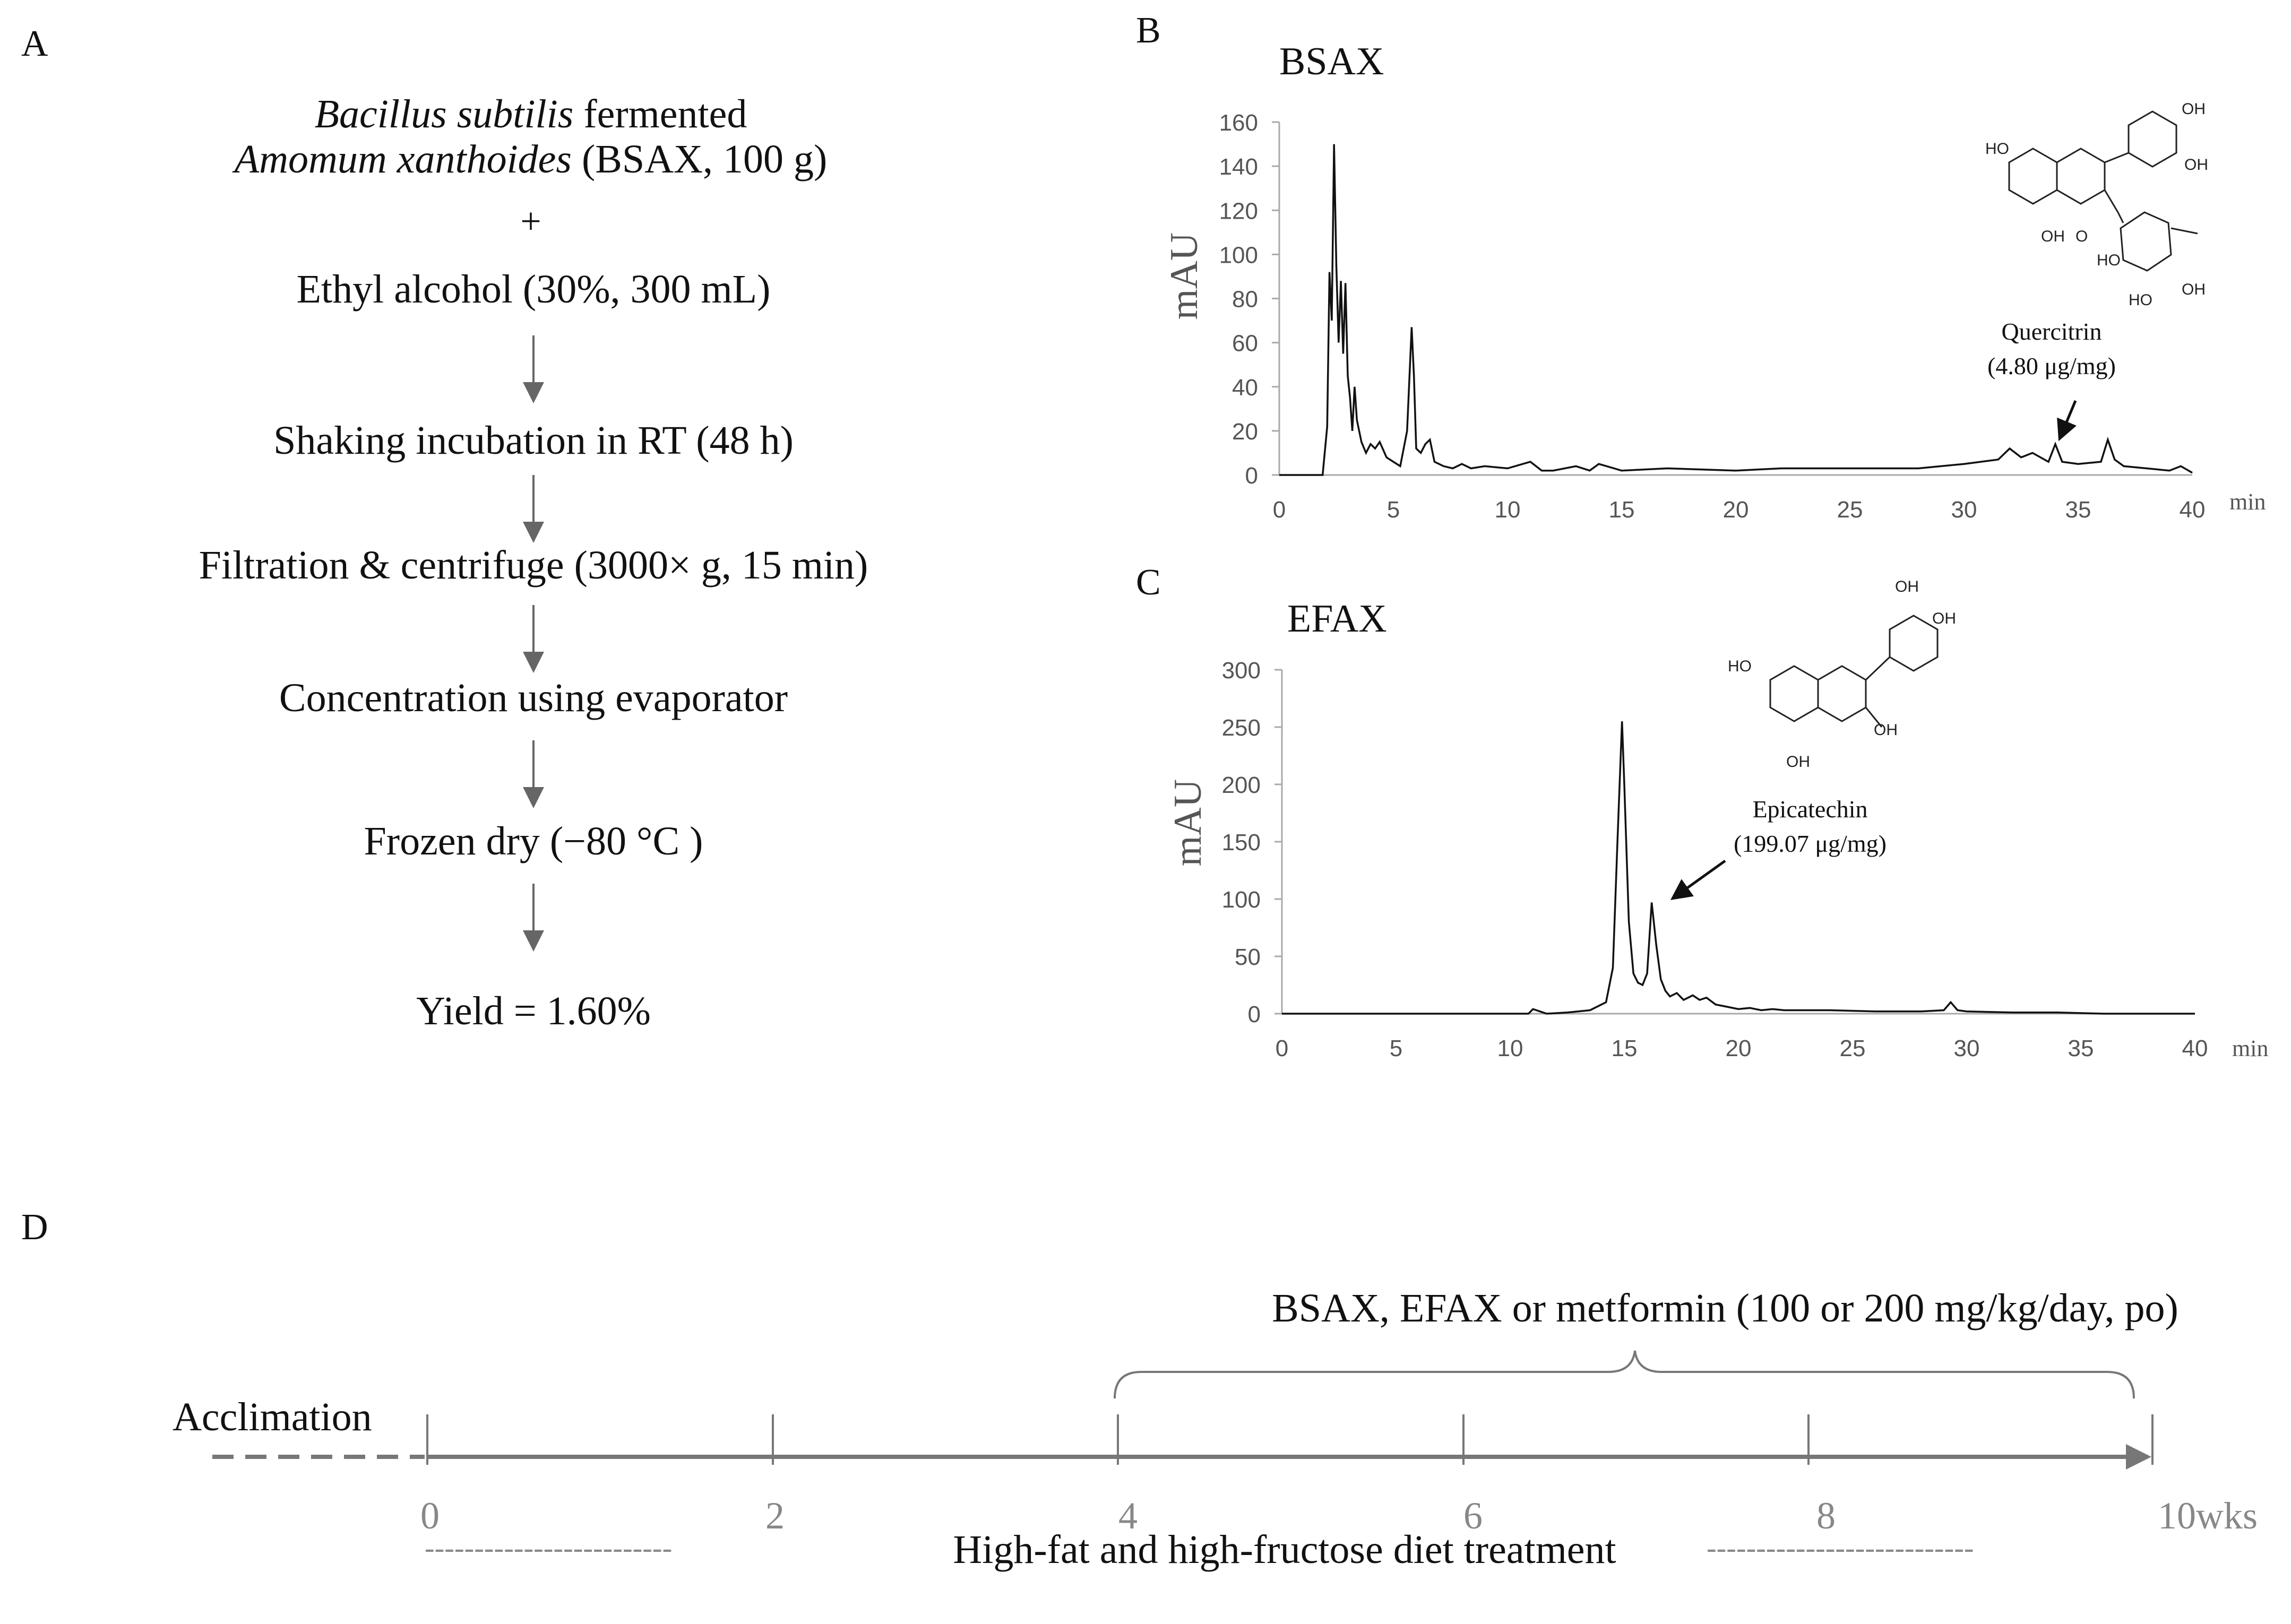  Describe the element at coordinates (1128, 1516) in the screenshot. I see `timeline-label-4: 4` at that location.